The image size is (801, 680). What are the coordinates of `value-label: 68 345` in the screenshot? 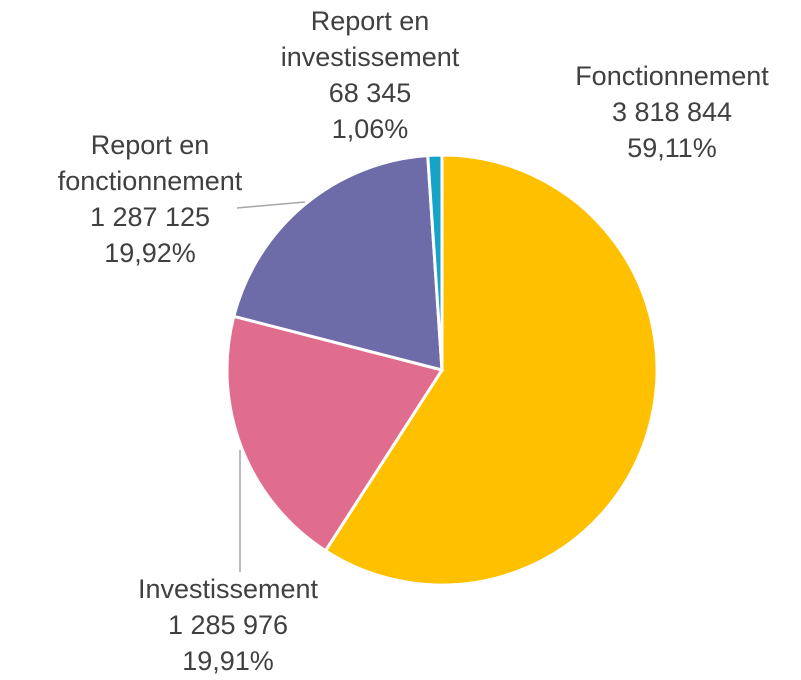 It's located at (370, 93).